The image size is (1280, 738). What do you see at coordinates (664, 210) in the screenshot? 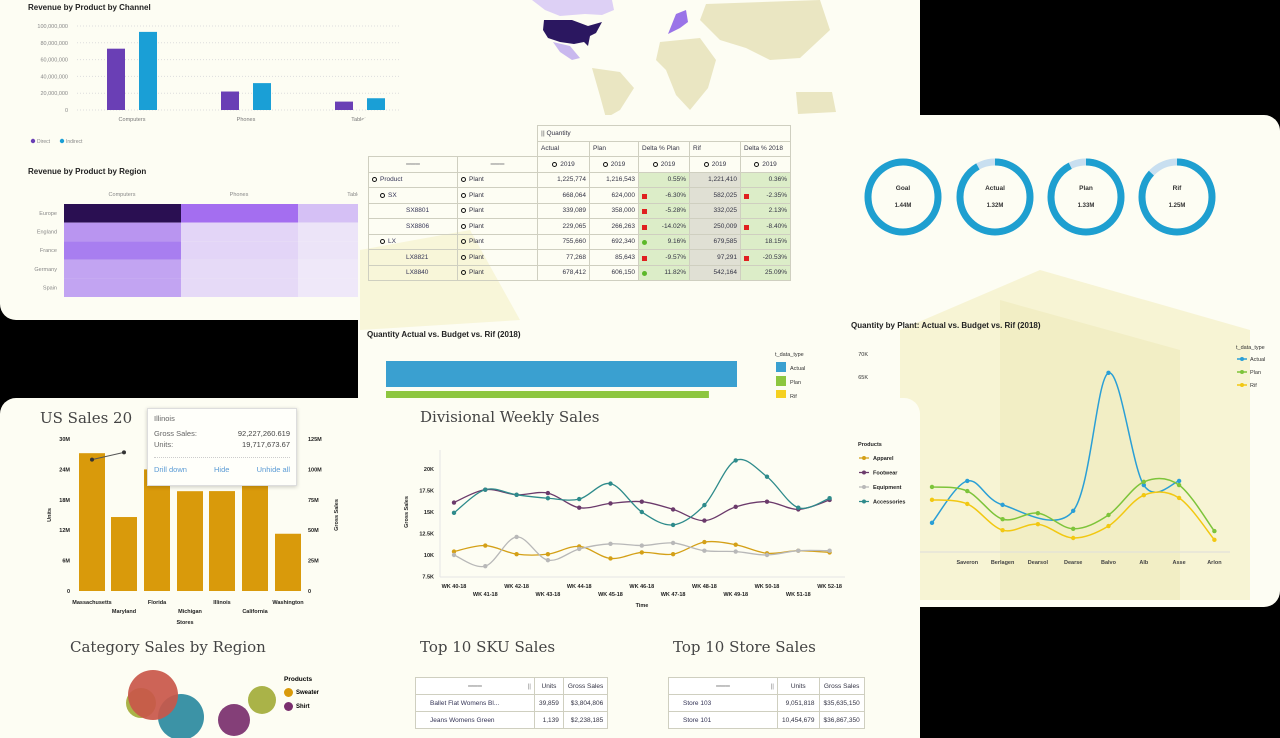
I see `delta-plan-cell: -5.28%` at bounding box center [664, 210].